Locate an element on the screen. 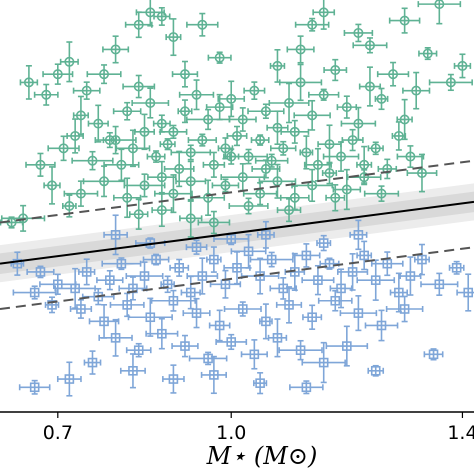 The width and height of the screenshot is (474, 474). x-tick-label: 1.0 is located at coordinates (231, 433).